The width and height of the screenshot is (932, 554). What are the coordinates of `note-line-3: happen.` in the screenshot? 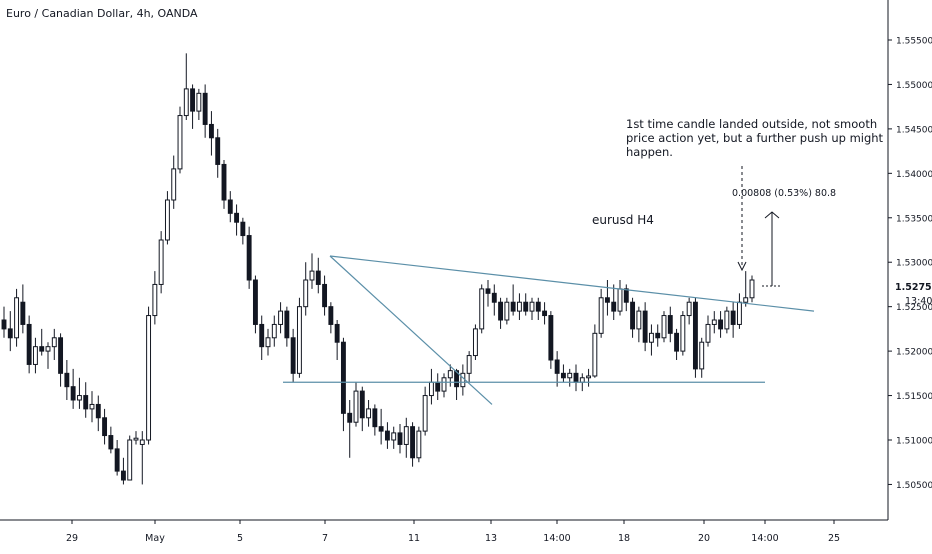 It's located at (649, 152).